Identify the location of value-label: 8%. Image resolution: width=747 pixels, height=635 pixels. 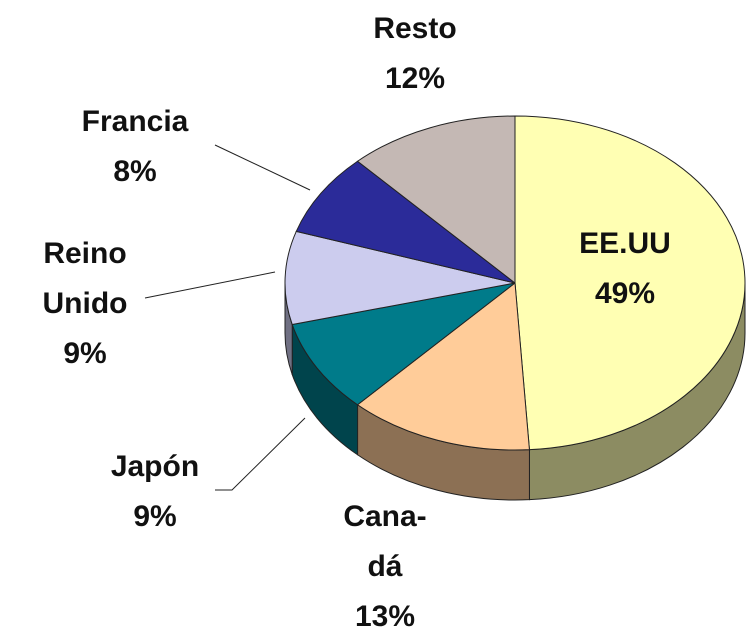
(134, 171).